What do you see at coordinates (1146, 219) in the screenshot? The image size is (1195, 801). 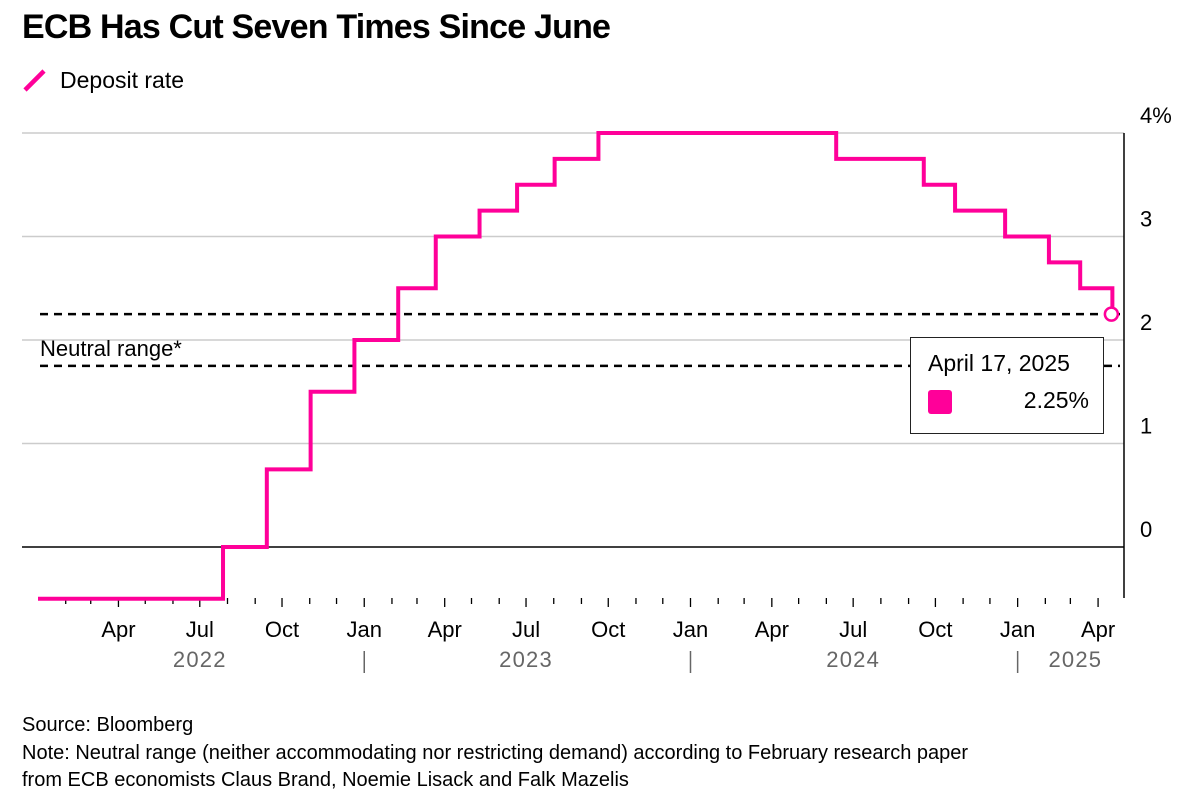 I see `y-tick-label: 3` at bounding box center [1146, 219].